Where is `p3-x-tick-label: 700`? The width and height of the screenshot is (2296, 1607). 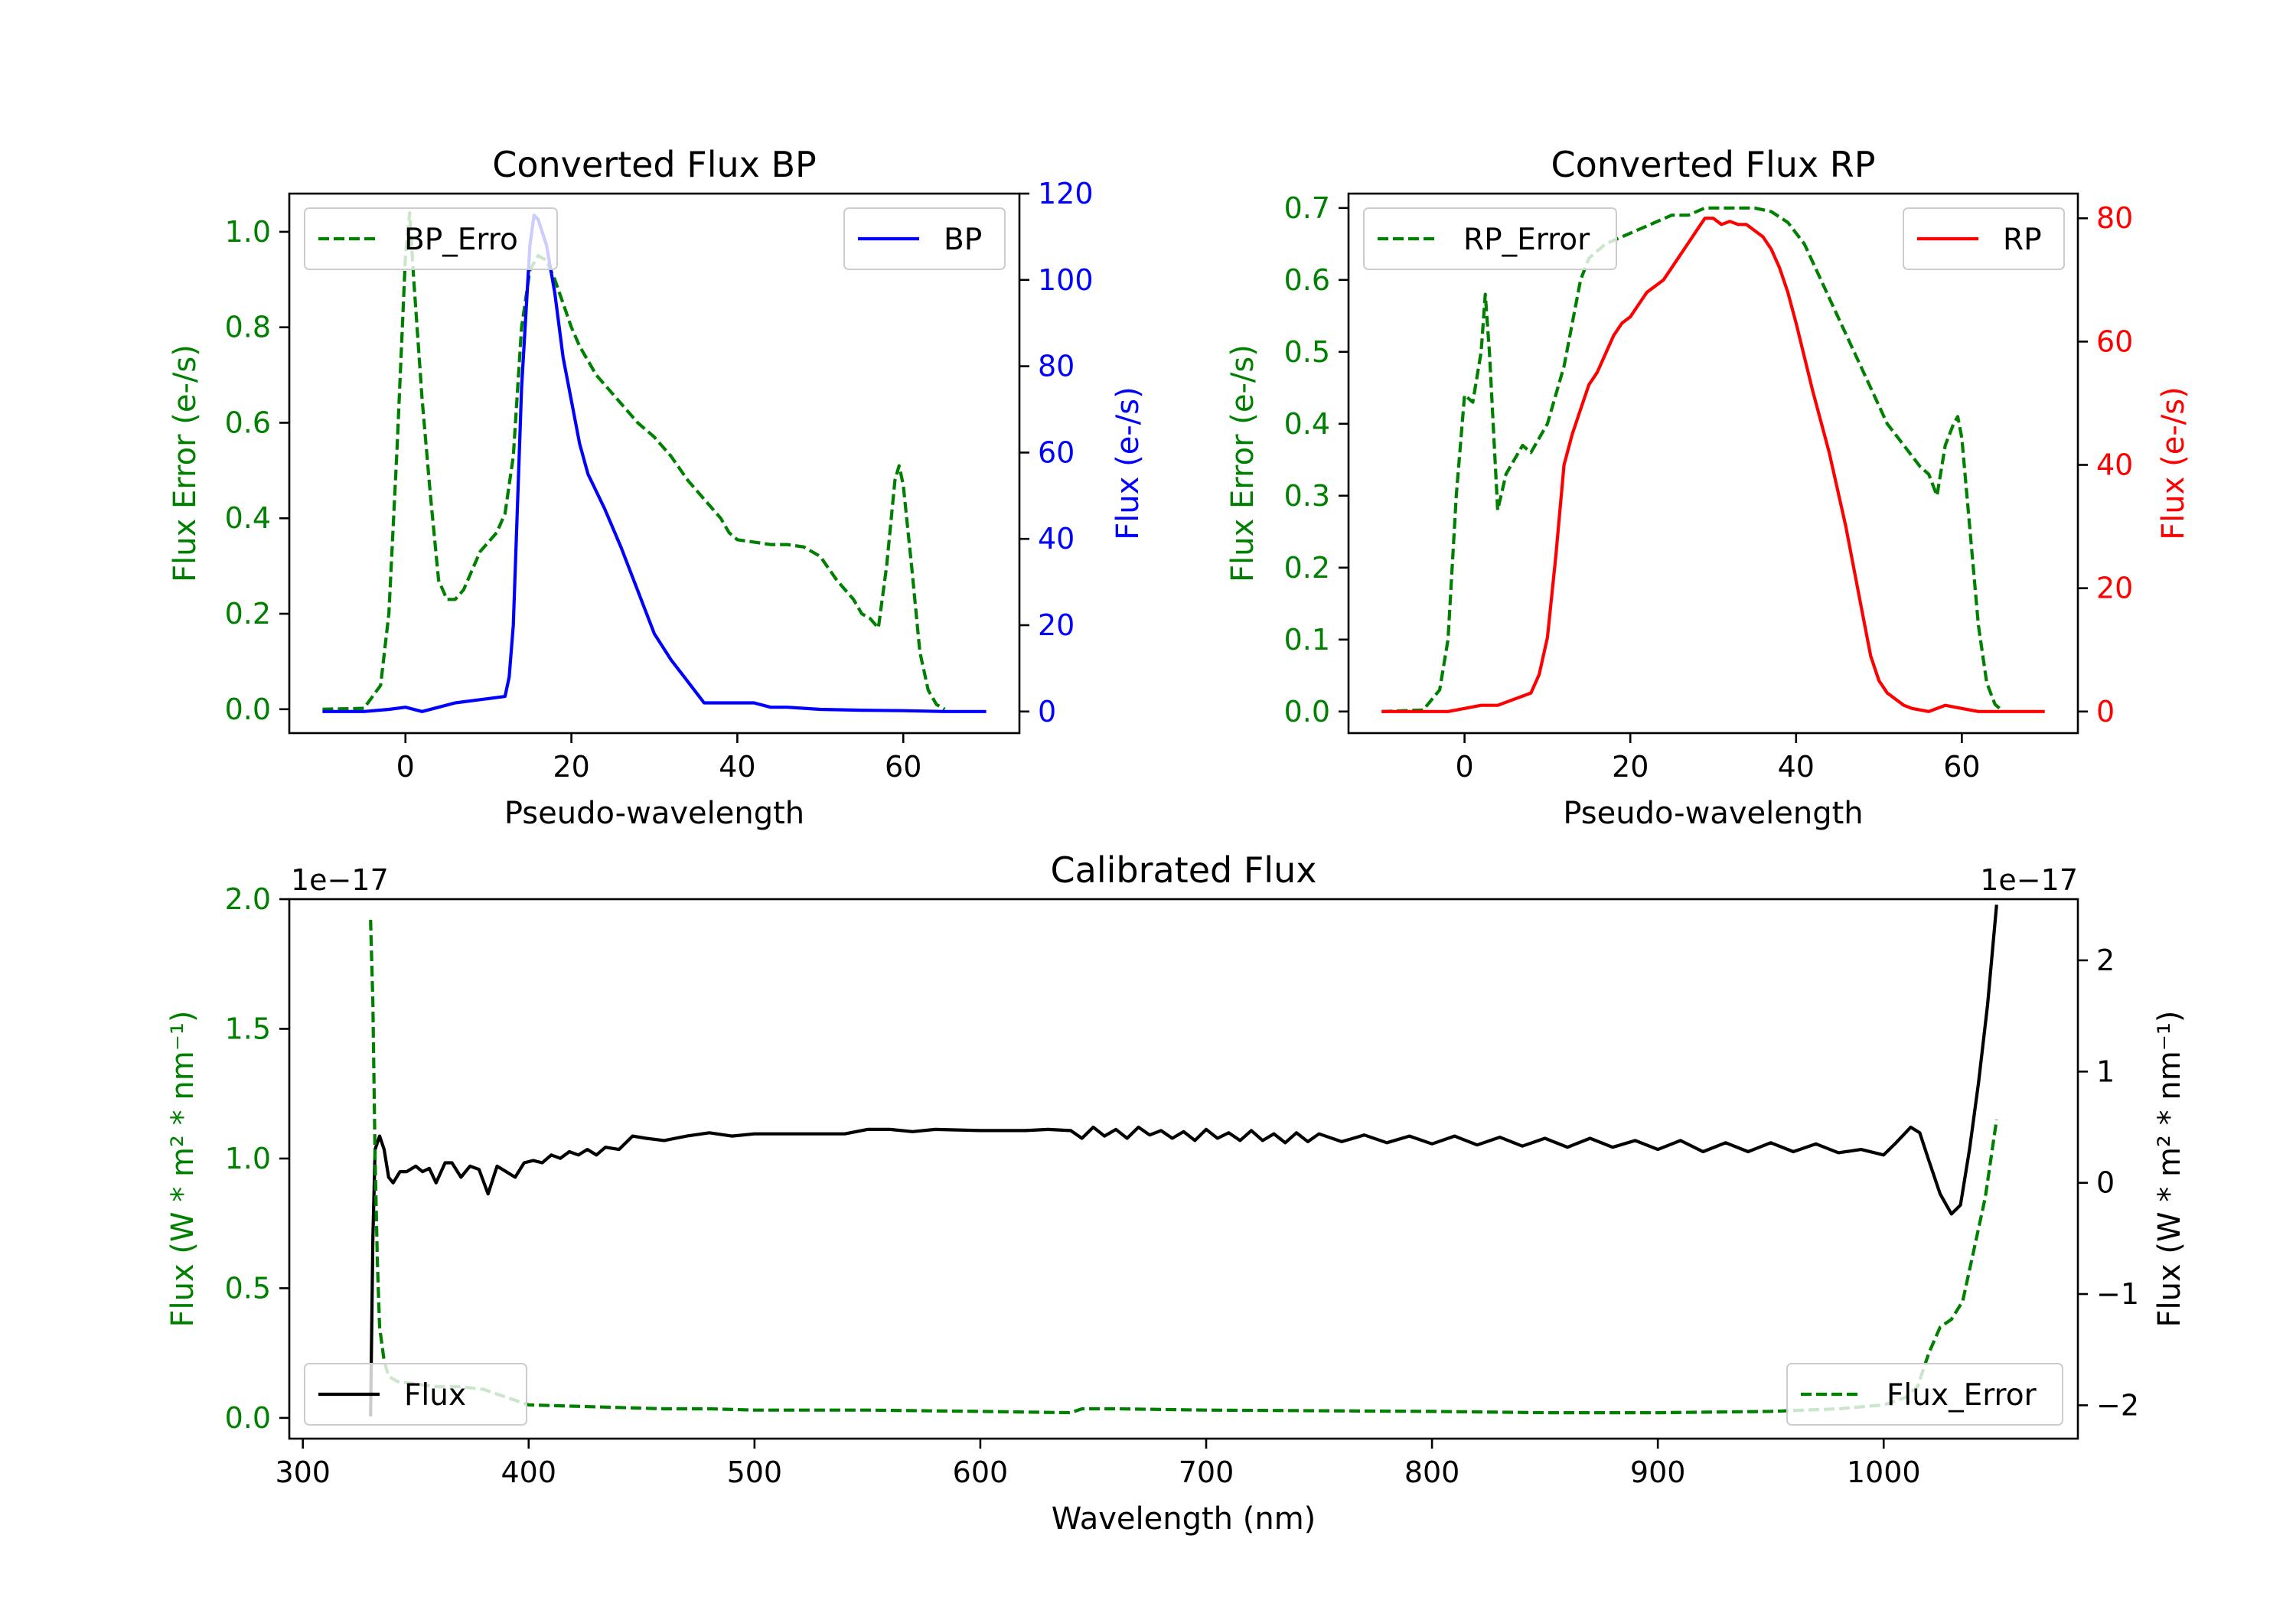
p3-x-tick-label: 700 is located at coordinates (1206, 1472).